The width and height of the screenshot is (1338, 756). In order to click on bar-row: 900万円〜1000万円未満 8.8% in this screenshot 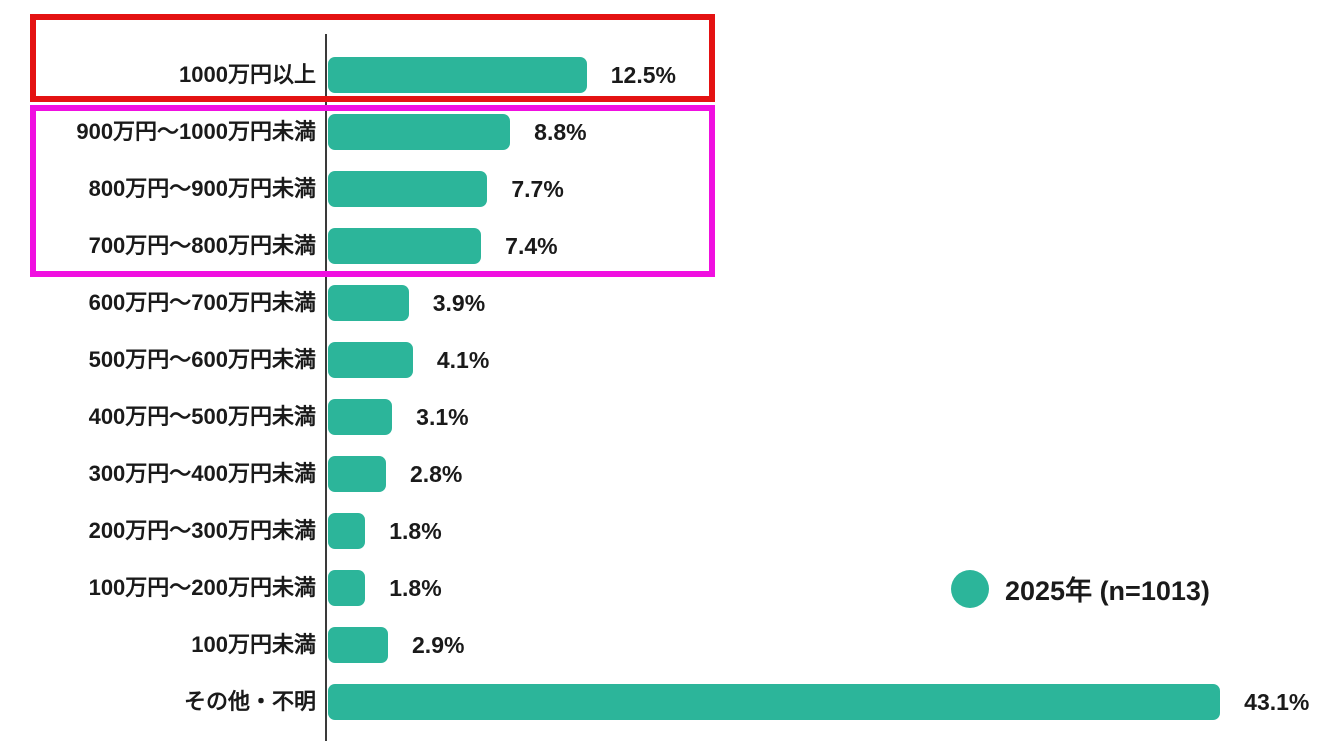, I will do `click(669, 132)`.